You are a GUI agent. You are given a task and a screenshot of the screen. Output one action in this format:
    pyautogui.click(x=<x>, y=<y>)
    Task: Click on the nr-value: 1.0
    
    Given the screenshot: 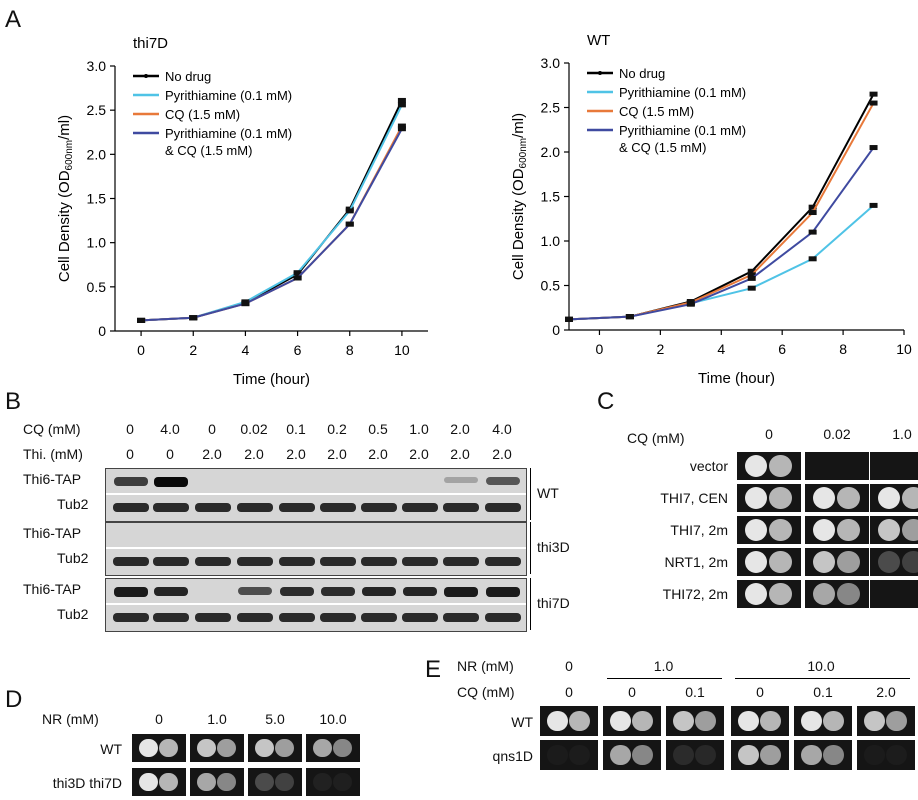 What is the action you would take?
    pyautogui.click(x=663, y=666)
    